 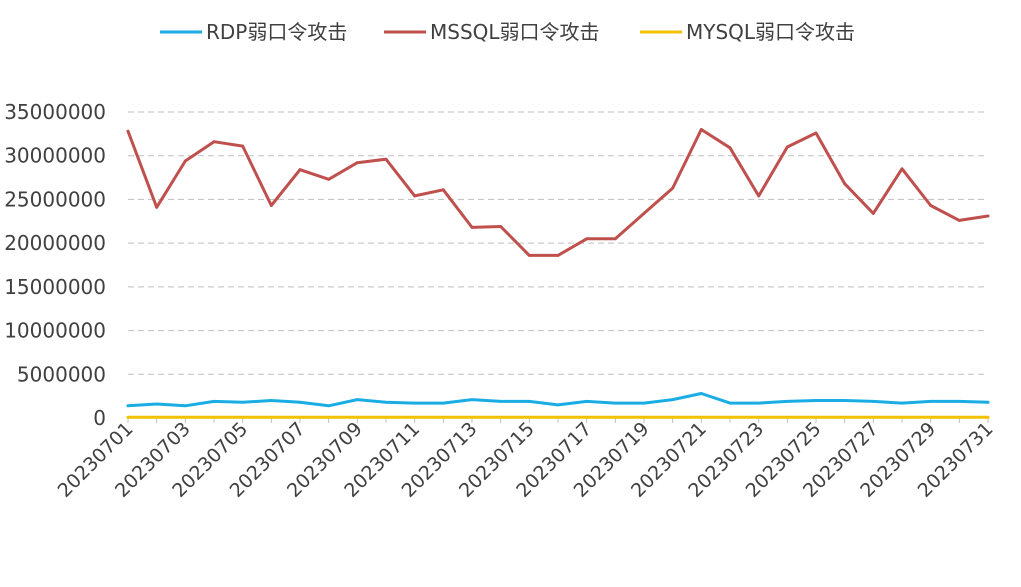 I want to click on y-tick-label: 10000000, so click(x=55, y=331).